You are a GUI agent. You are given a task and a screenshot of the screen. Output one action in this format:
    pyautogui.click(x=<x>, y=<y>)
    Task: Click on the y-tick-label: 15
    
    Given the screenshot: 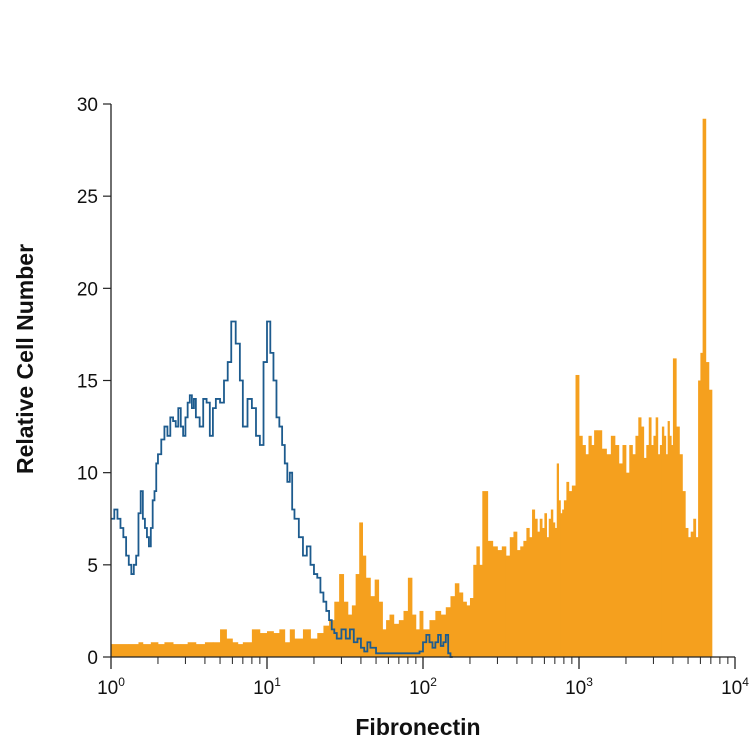 What is the action you would take?
    pyautogui.click(x=87, y=382)
    